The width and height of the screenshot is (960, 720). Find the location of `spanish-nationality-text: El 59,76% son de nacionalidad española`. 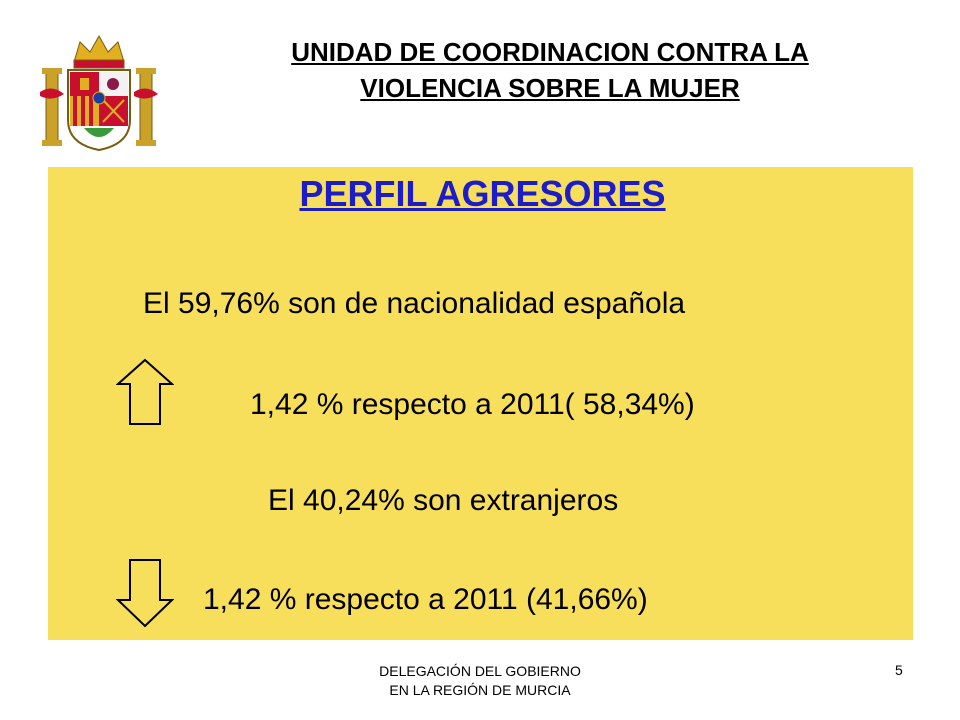

spanish-nationality-text: El 59,76% son de nacionalidad española is located at coordinates (414, 303).